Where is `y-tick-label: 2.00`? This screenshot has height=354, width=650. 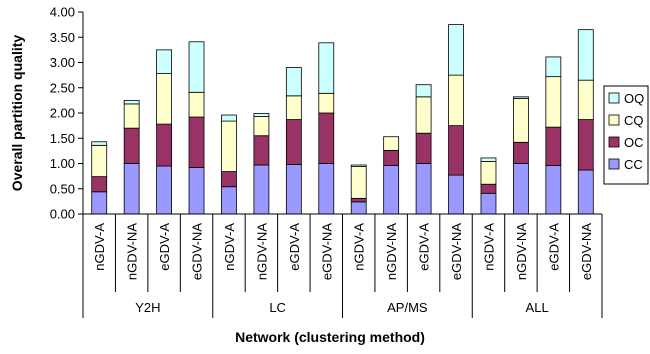 y-tick-label: 2.00 is located at coordinates (62, 113).